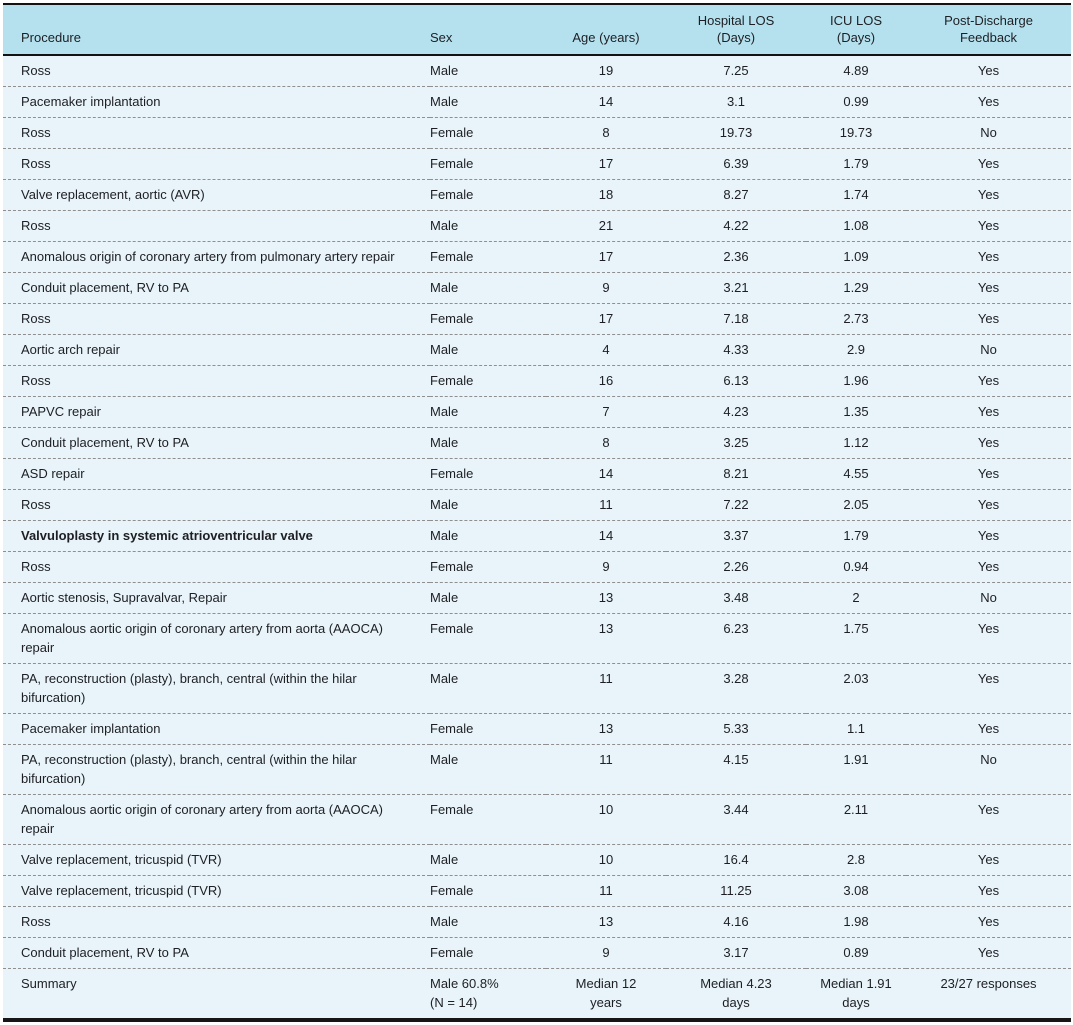  Describe the element at coordinates (537, 226) in the screenshot. I see `table-row: Ross Male 21 4.22 1.08 Yes` at that location.